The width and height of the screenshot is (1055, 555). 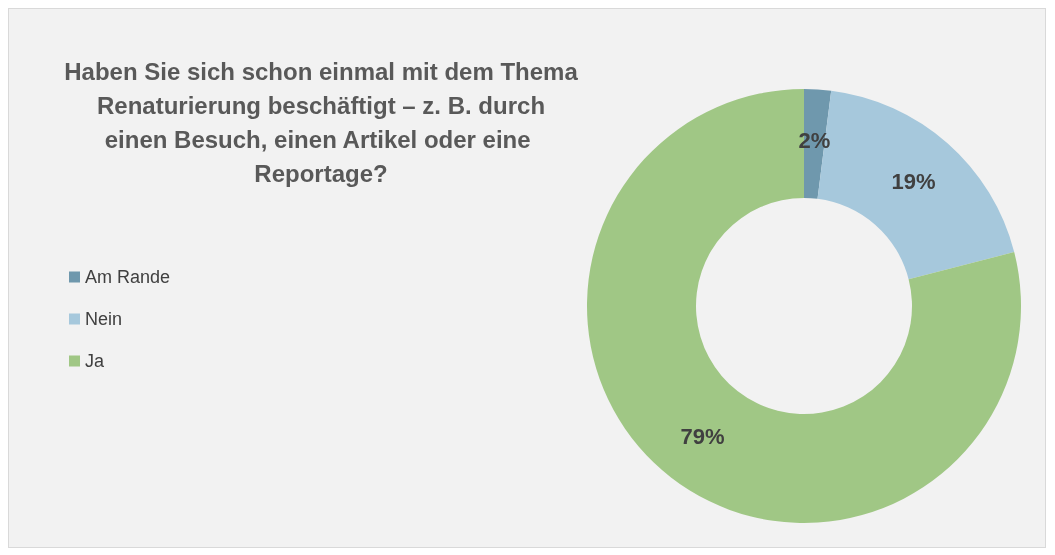 I want to click on data-label: 19%, so click(x=913, y=182).